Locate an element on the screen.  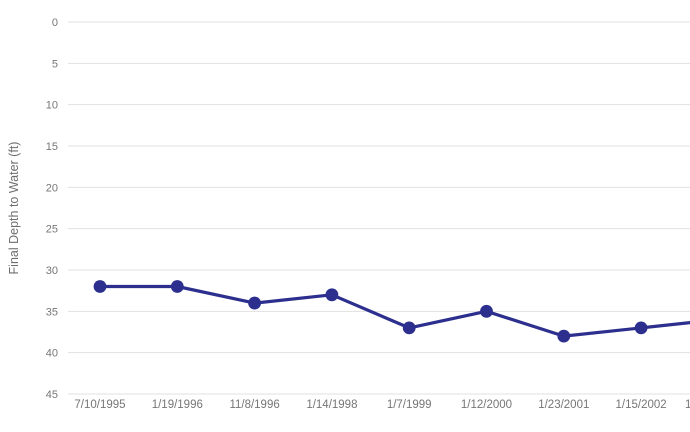
x-tick-label: 1/7/1999 is located at coordinates (409, 405).